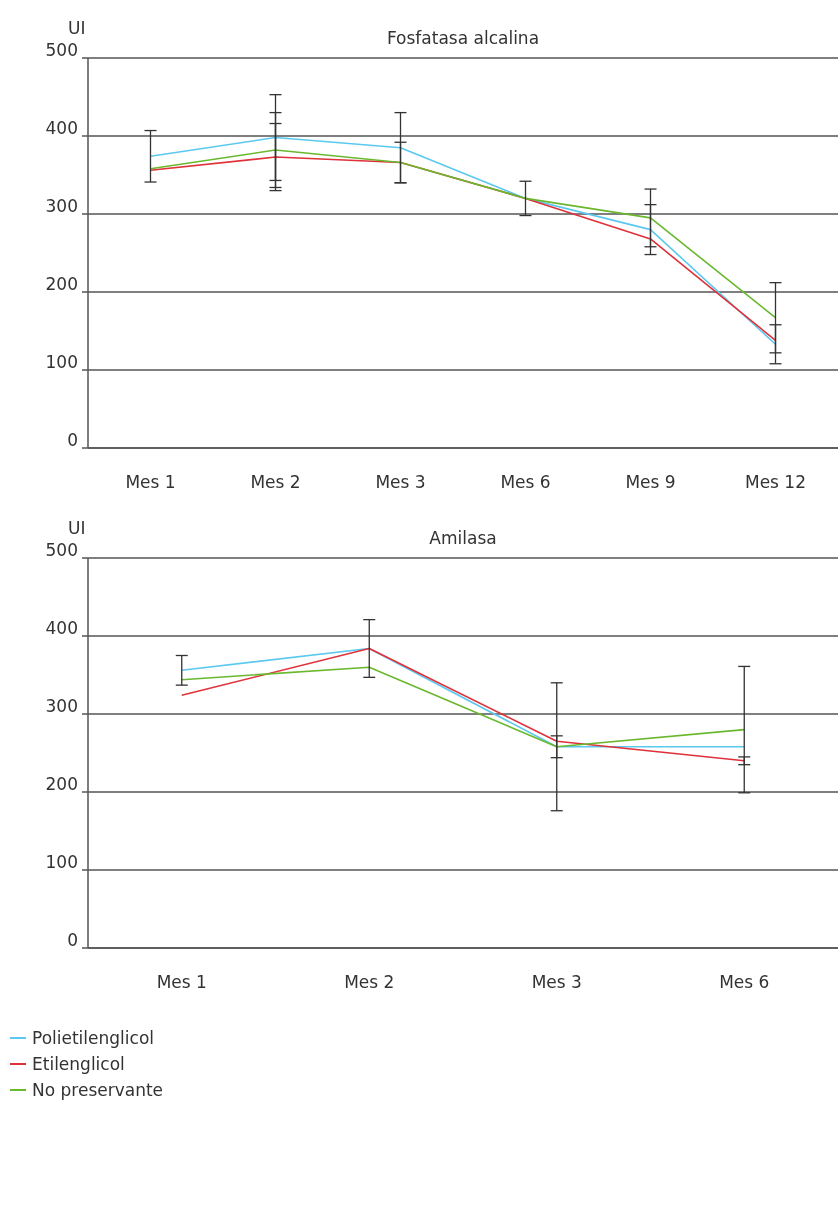  I want to click on x-tick-label: Mes 9, so click(650, 482).